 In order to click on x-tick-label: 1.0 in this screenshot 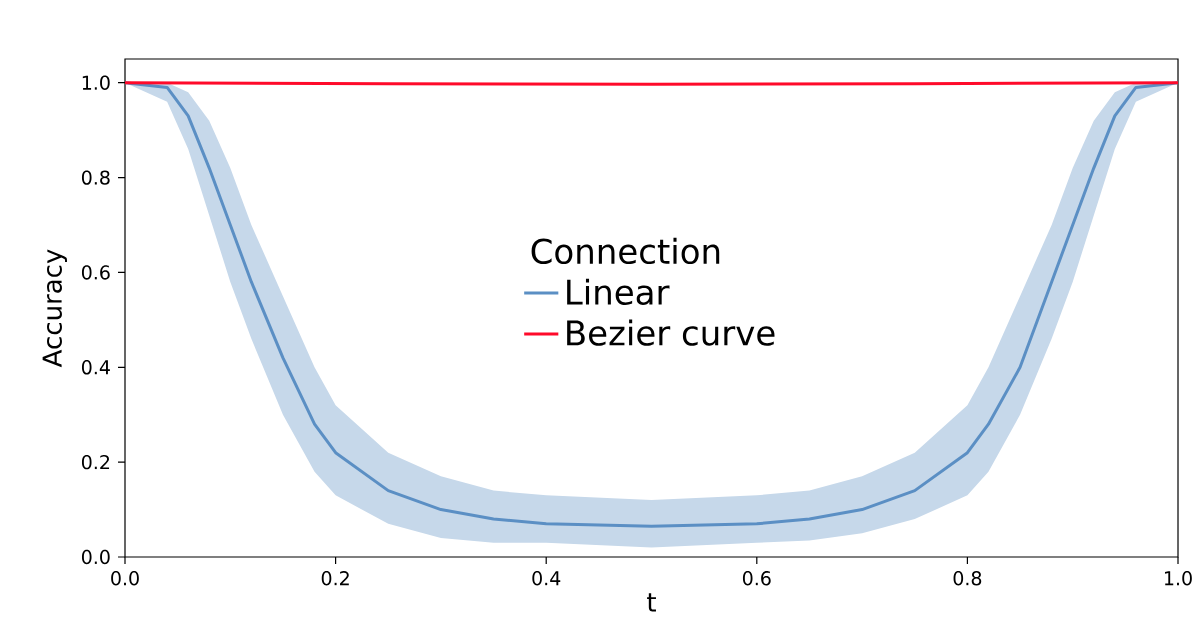, I will do `click(1178, 578)`.